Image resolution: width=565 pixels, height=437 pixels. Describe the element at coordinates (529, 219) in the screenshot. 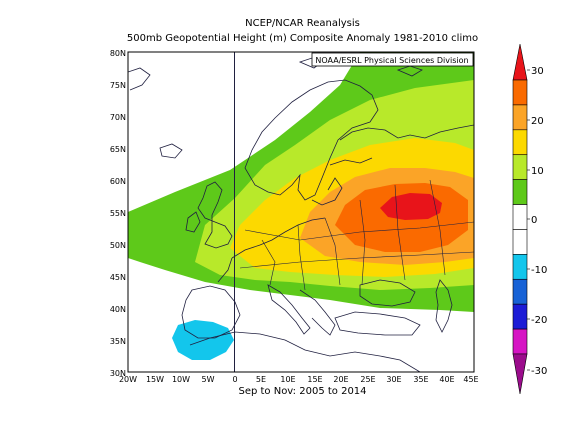

I see `colorbar: 30 20 10 0 -10 -20 -30` at that location.